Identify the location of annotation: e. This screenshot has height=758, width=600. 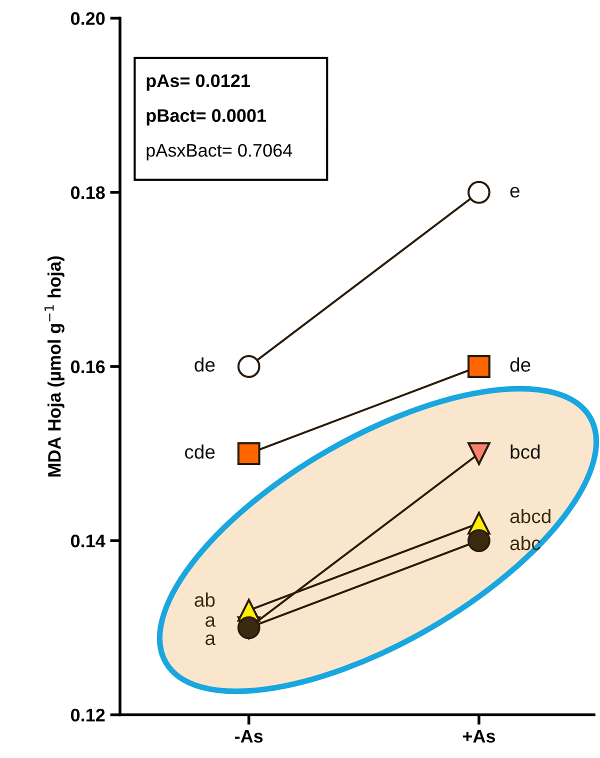
(515, 192).